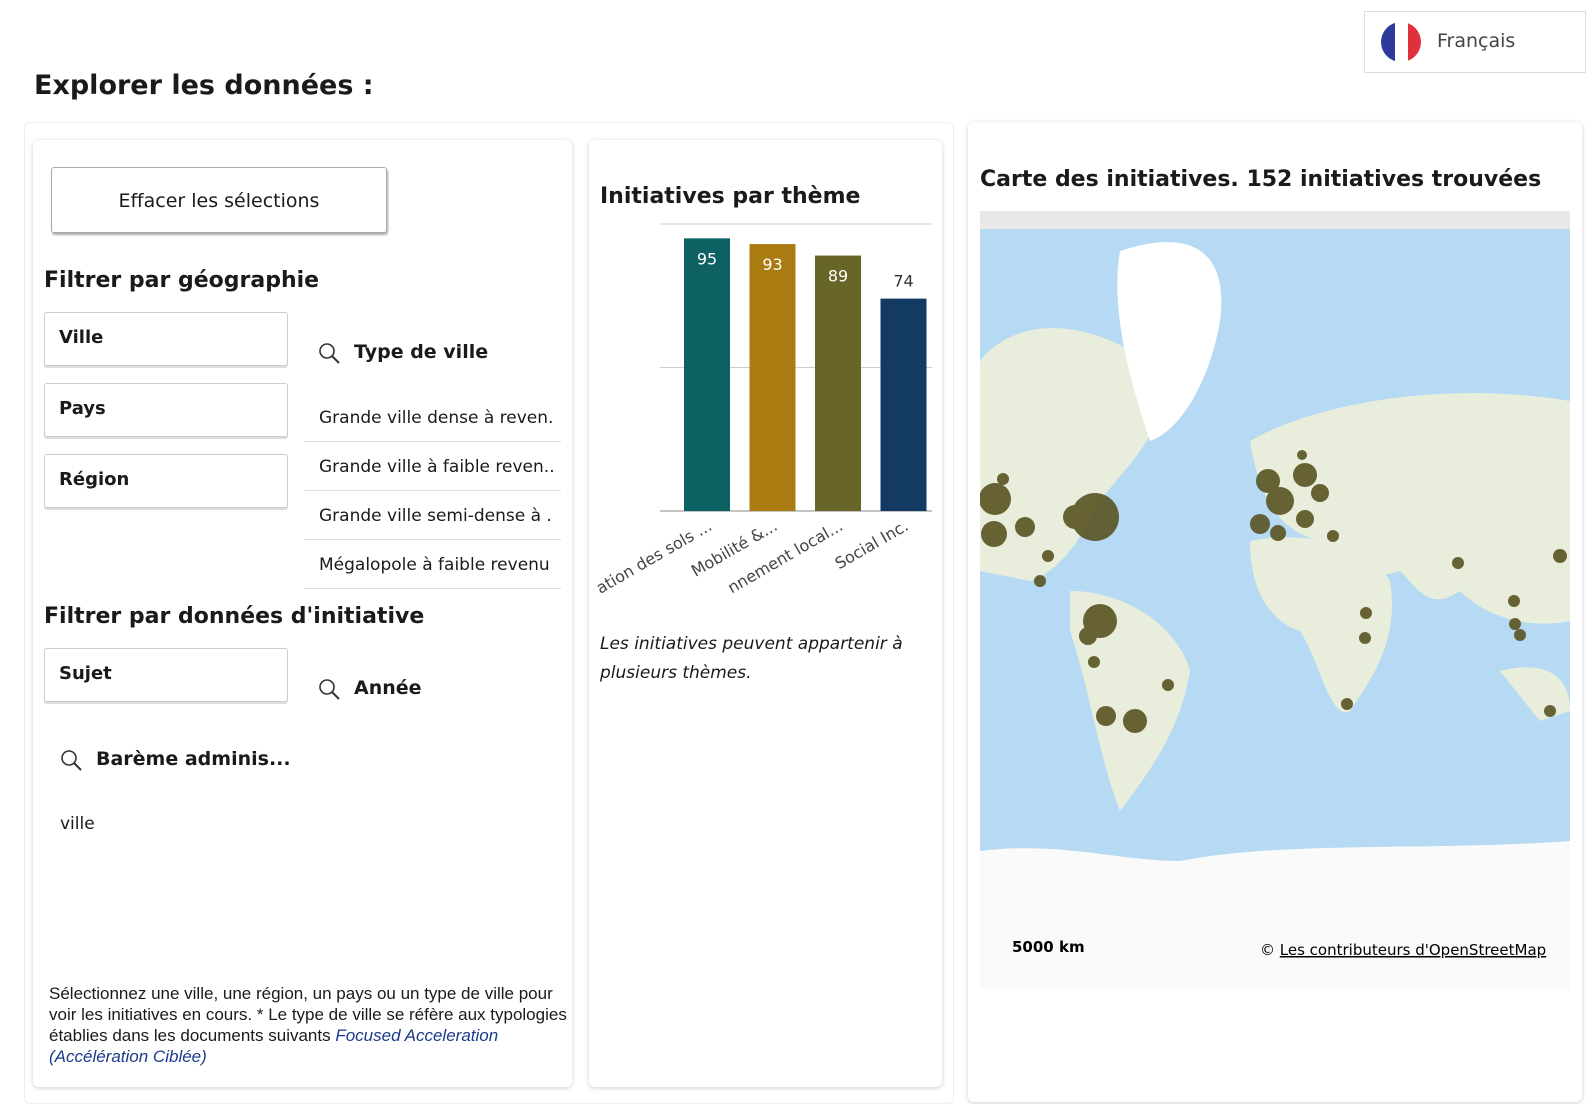 This screenshot has width=1594, height=1104. I want to click on value-label: 74, so click(903, 281).